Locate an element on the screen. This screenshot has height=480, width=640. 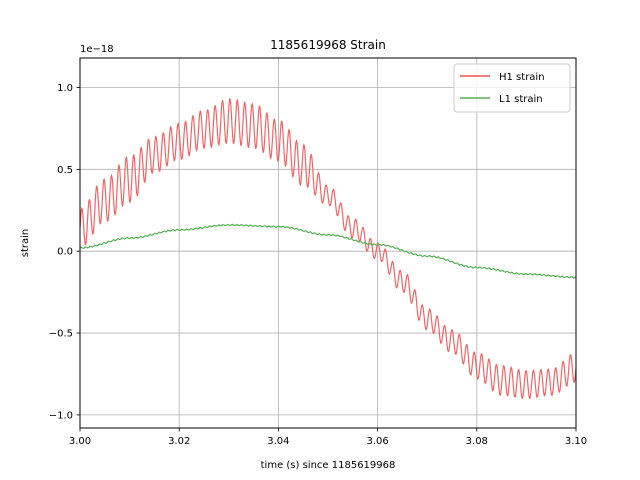
legend-l1-label: L1 strain is located at coordinates (521, 99).